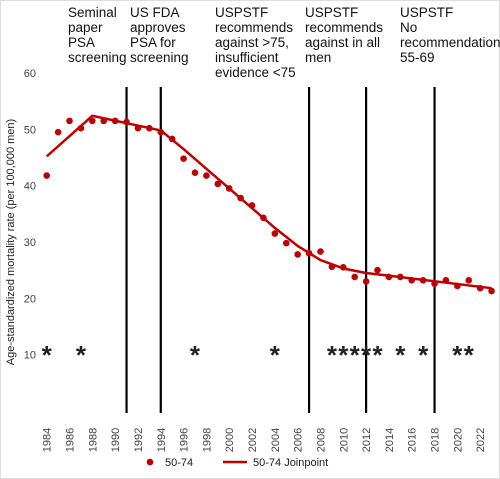 The height and width of the screenshot is (479, 500). Describe the element at coordinates (30, 356) in the screenshot. I see `y-tick-label: 10` at that location.